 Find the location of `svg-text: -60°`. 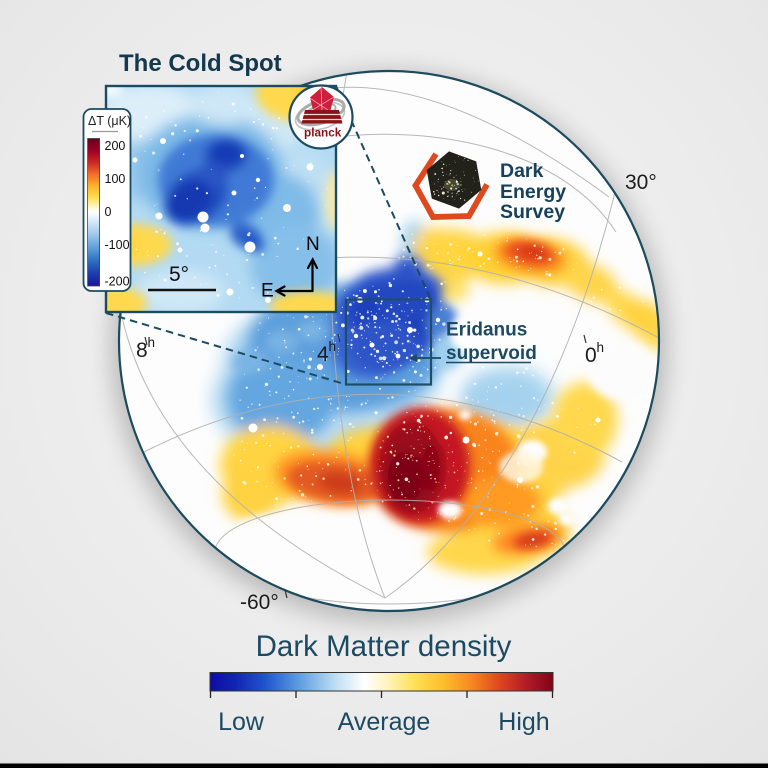

svg-text: -60° is located at coordinates (259, 602).